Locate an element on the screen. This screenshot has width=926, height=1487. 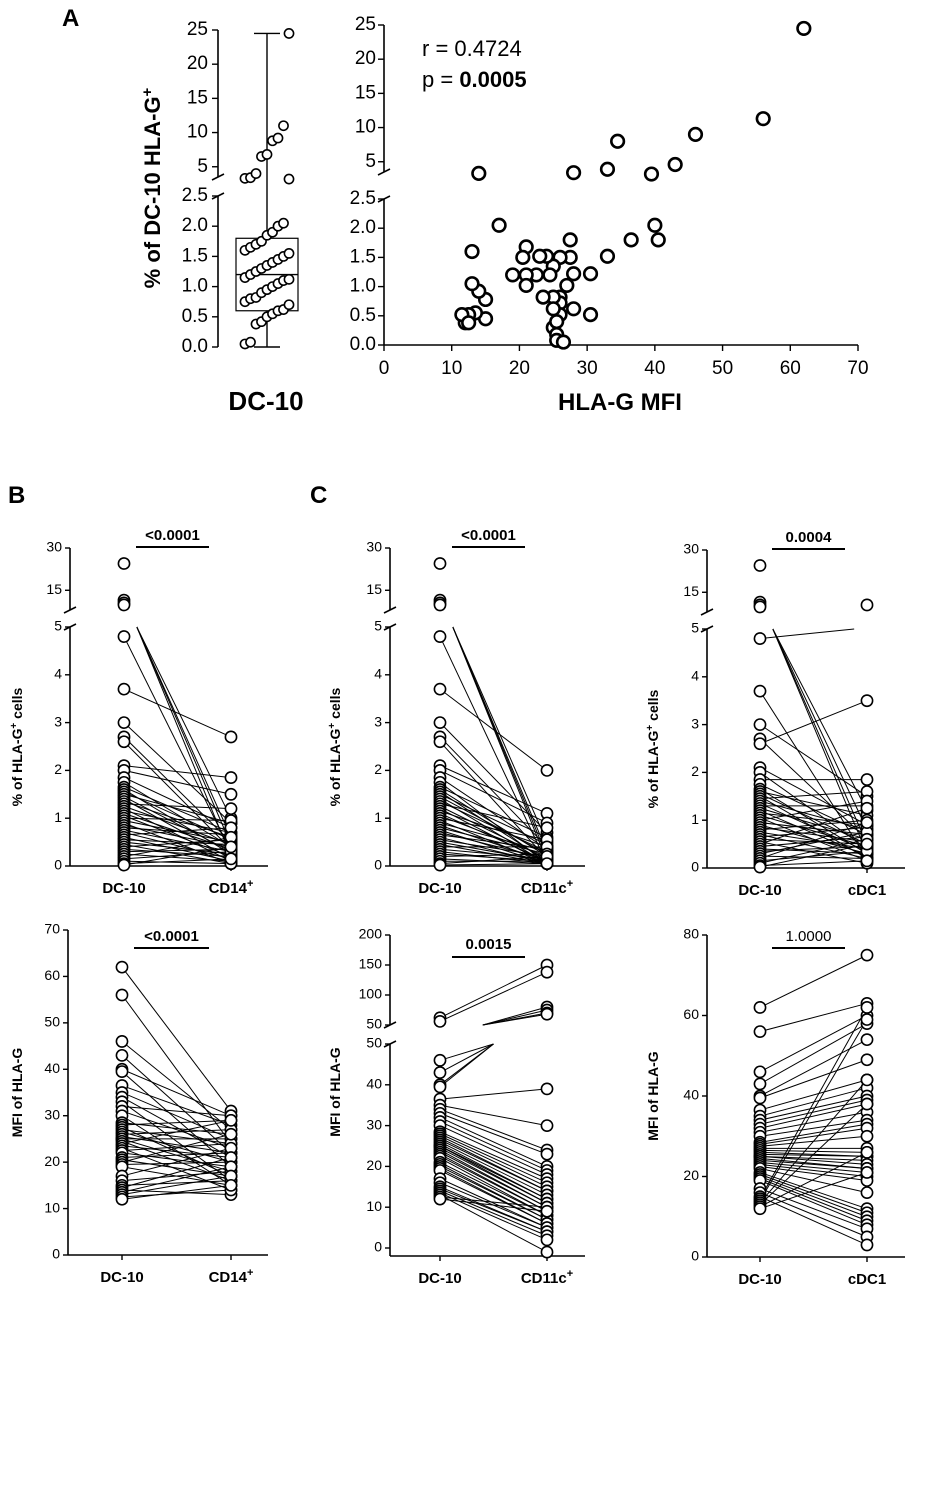
B-bottom-category-left-text: DC-10 is located at coordinates (121, 1277).